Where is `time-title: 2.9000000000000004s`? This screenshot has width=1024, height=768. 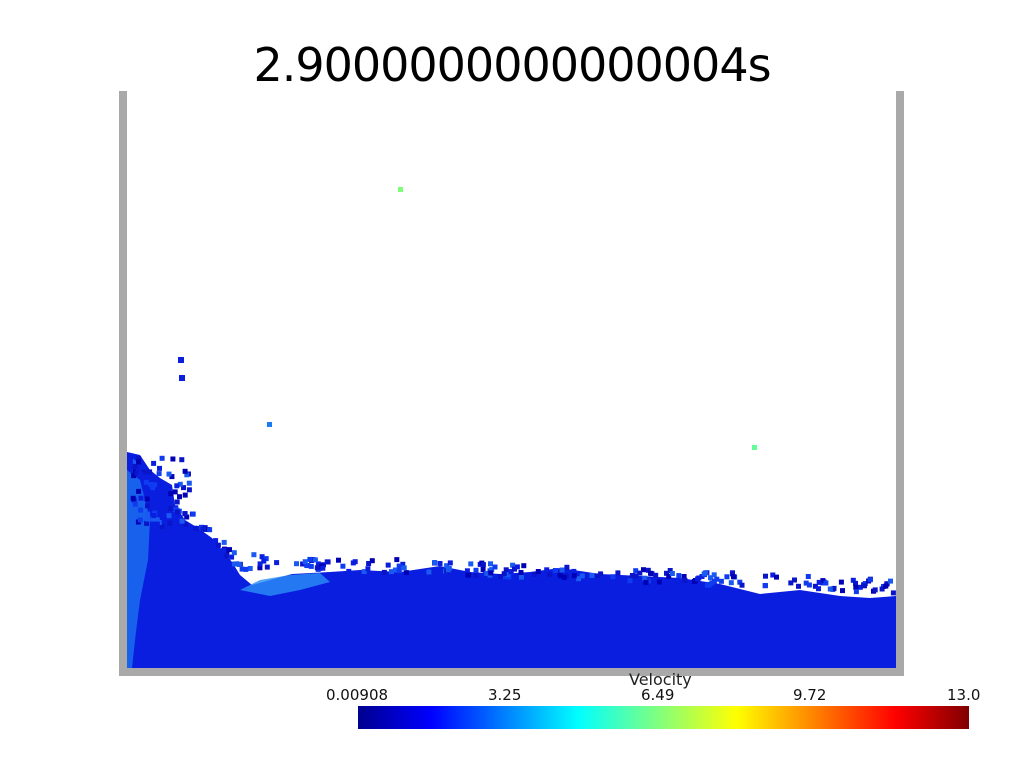
time-title: 2.9000000000000004s is located at coordinates (512, 65).